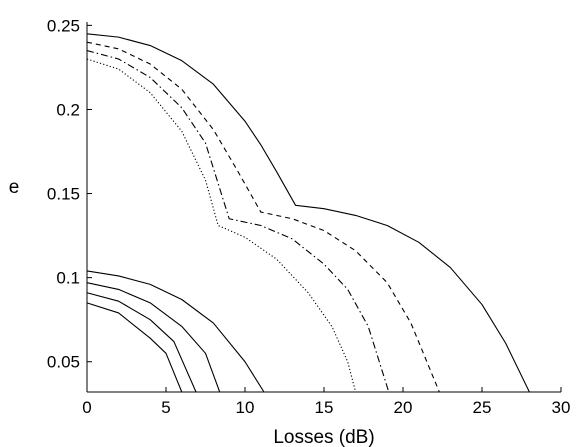 Image resolution: width=584 pixels, height=447 pixels. I want to click on y-tick-label: 0.05, so click(63, 362).